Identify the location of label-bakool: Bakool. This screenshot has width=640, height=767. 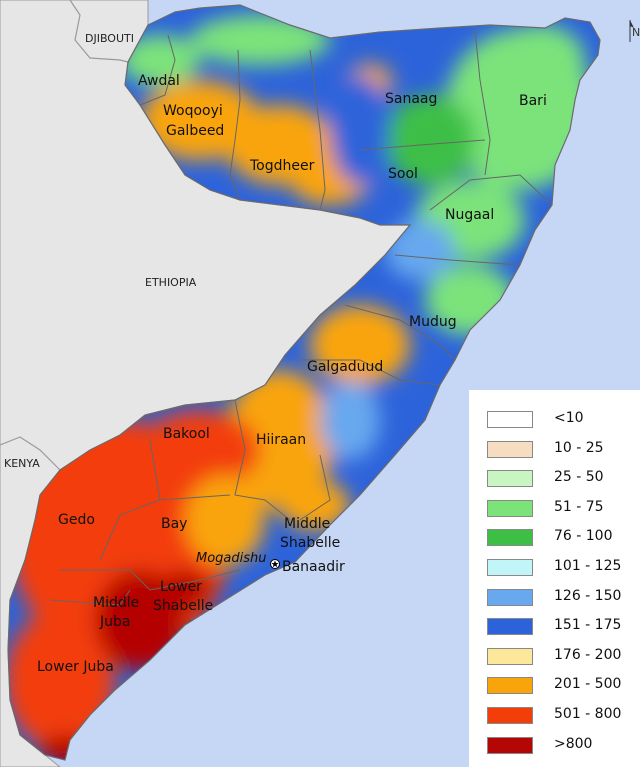
(186, 434).